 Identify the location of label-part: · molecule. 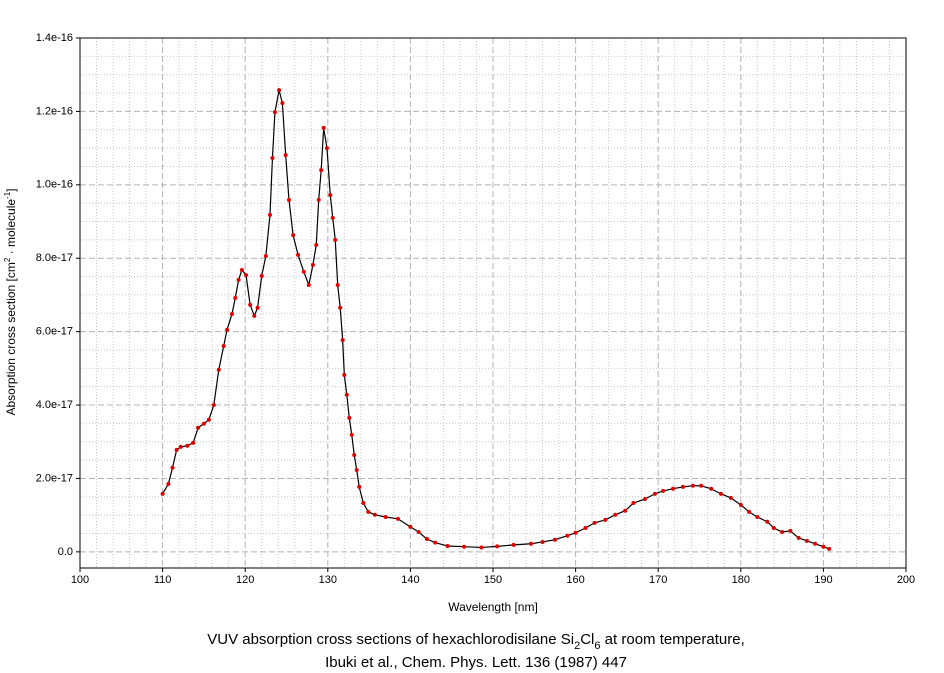
(11, 228).